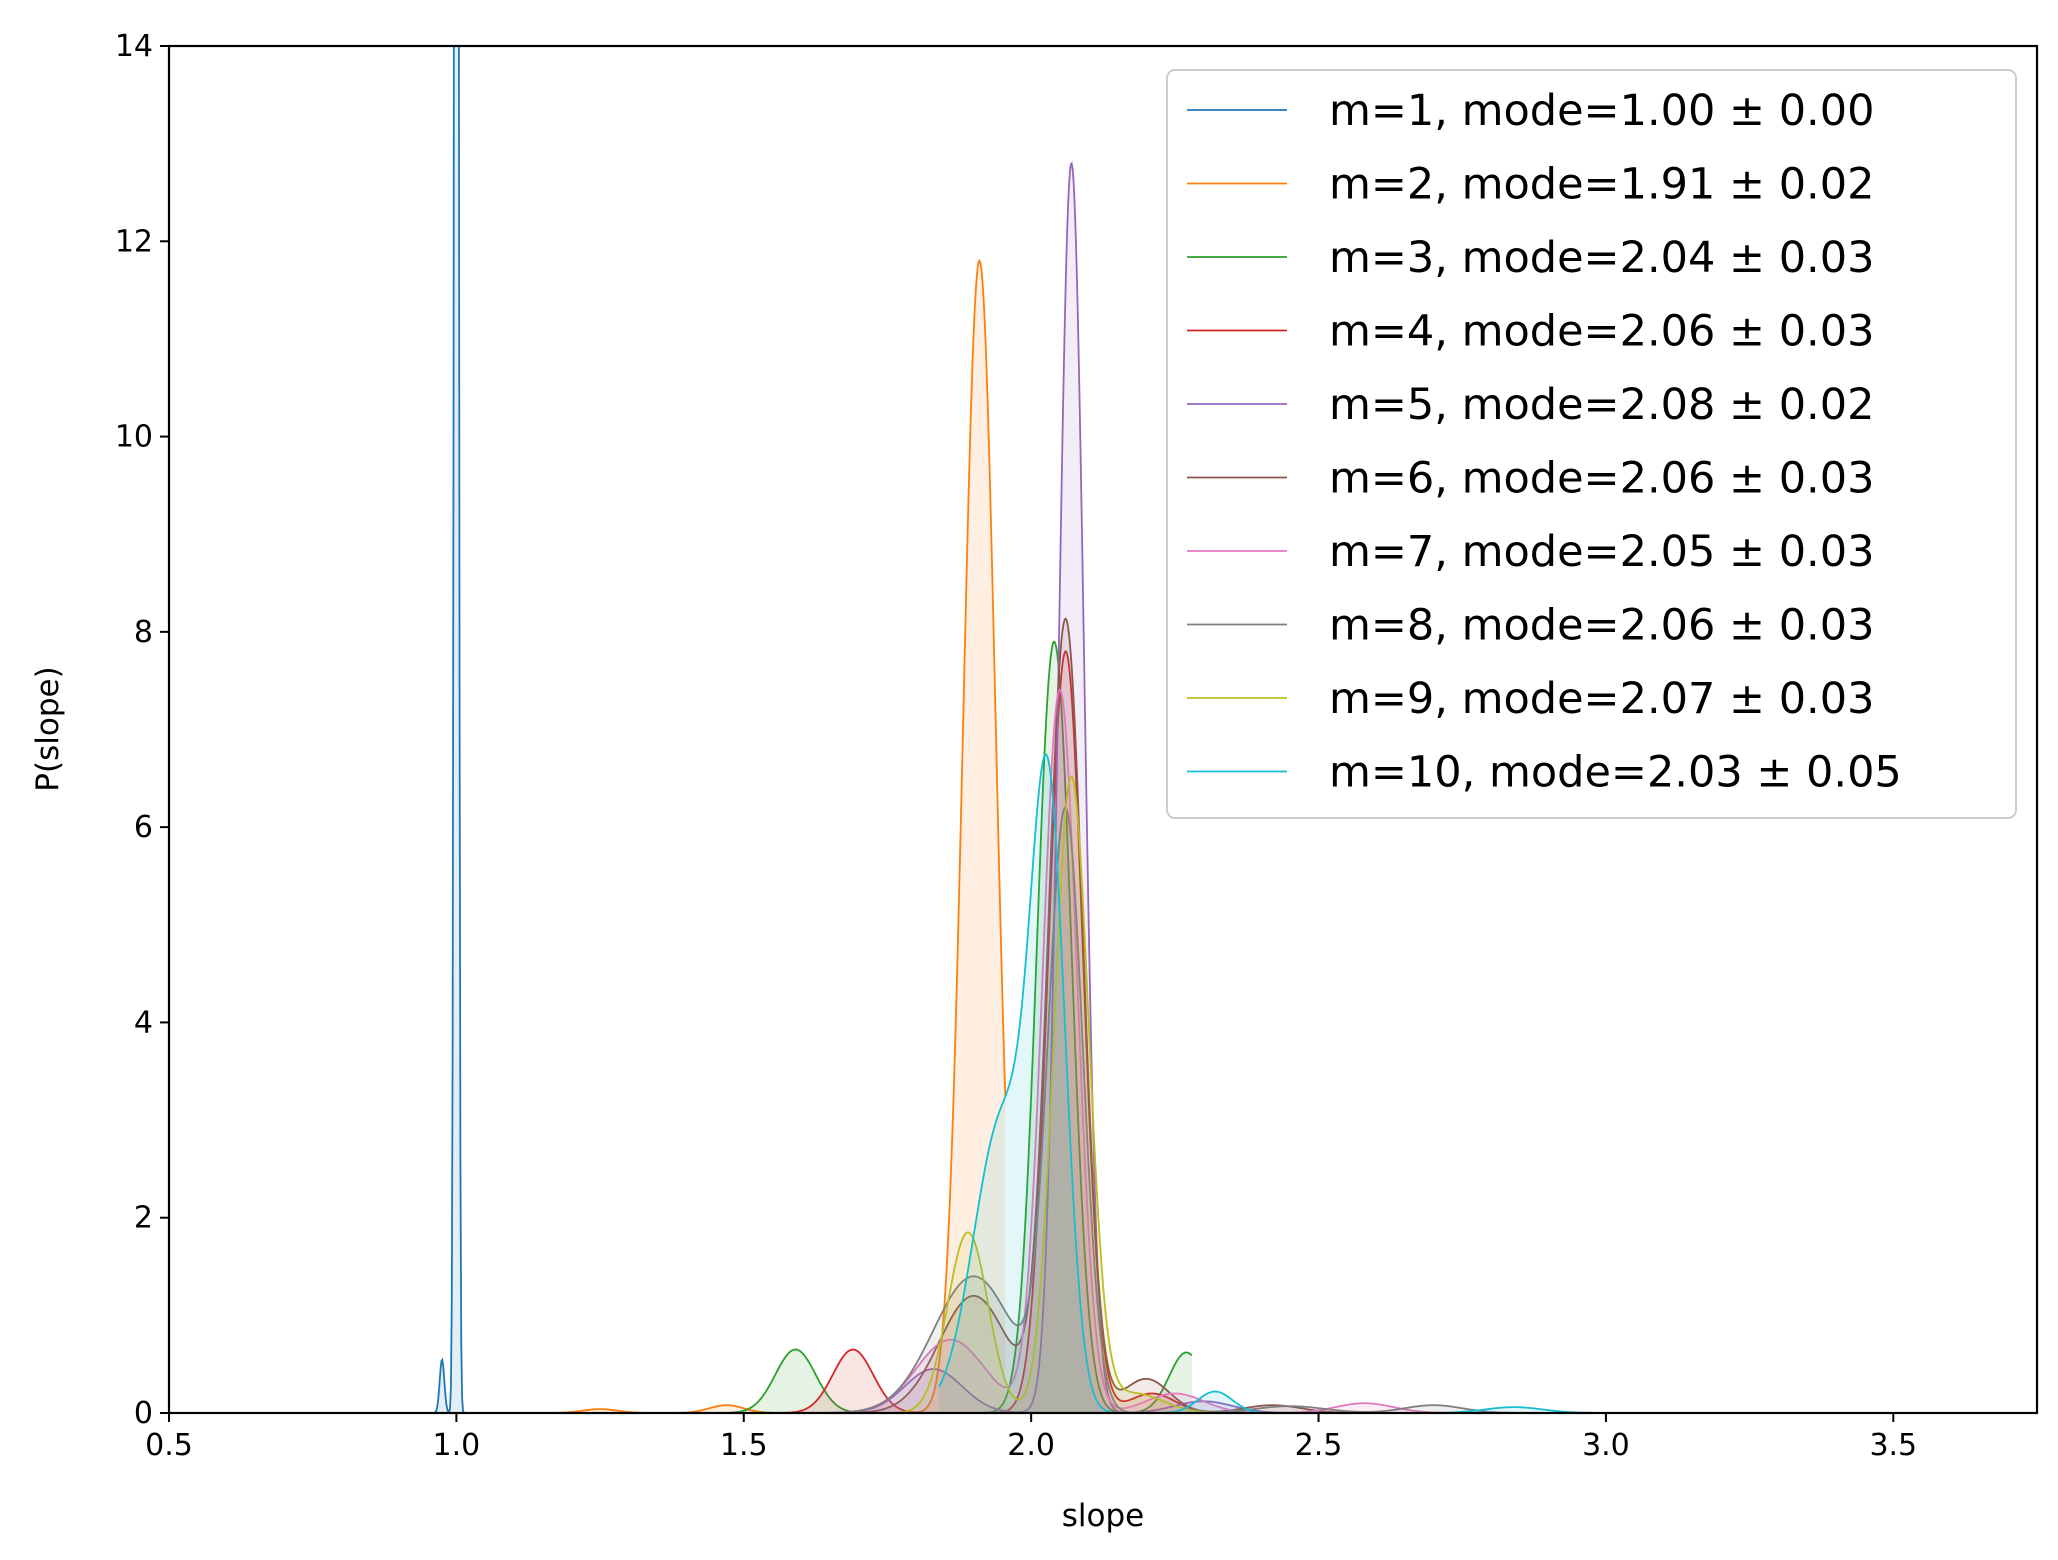 The image size is (2058, 1560). I want to click on y-tick-label: 12, so click(134, 241).